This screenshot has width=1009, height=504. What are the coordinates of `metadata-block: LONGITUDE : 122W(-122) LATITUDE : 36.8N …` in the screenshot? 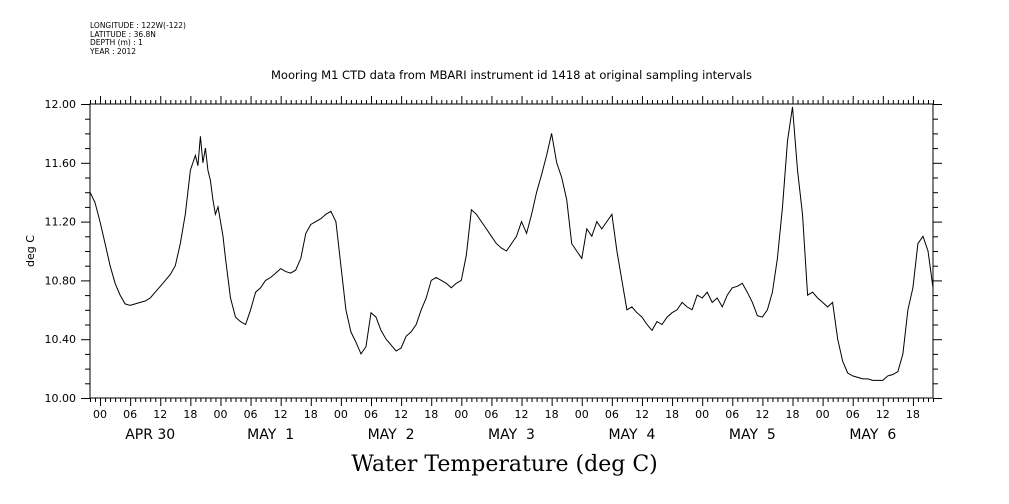 It's located at (138, 38).